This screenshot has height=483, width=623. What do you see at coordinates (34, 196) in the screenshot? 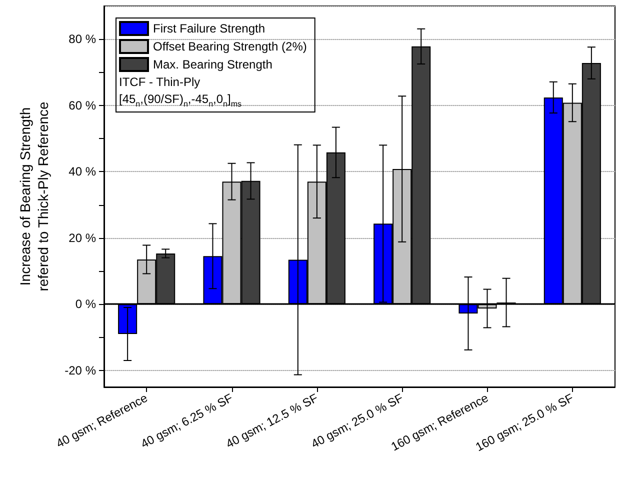
I see `y-axis-title: Increase of Bearing Strength refered to Thick-Ply Reference` at bounding box center [34, 196].